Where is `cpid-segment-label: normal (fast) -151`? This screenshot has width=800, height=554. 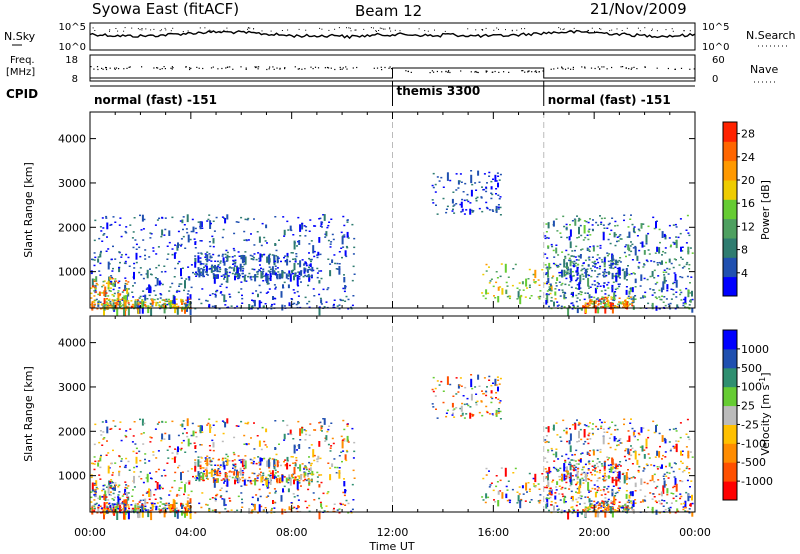 cpid-segment-label: normal (fast) -151 is located at coordinates (609, 100).